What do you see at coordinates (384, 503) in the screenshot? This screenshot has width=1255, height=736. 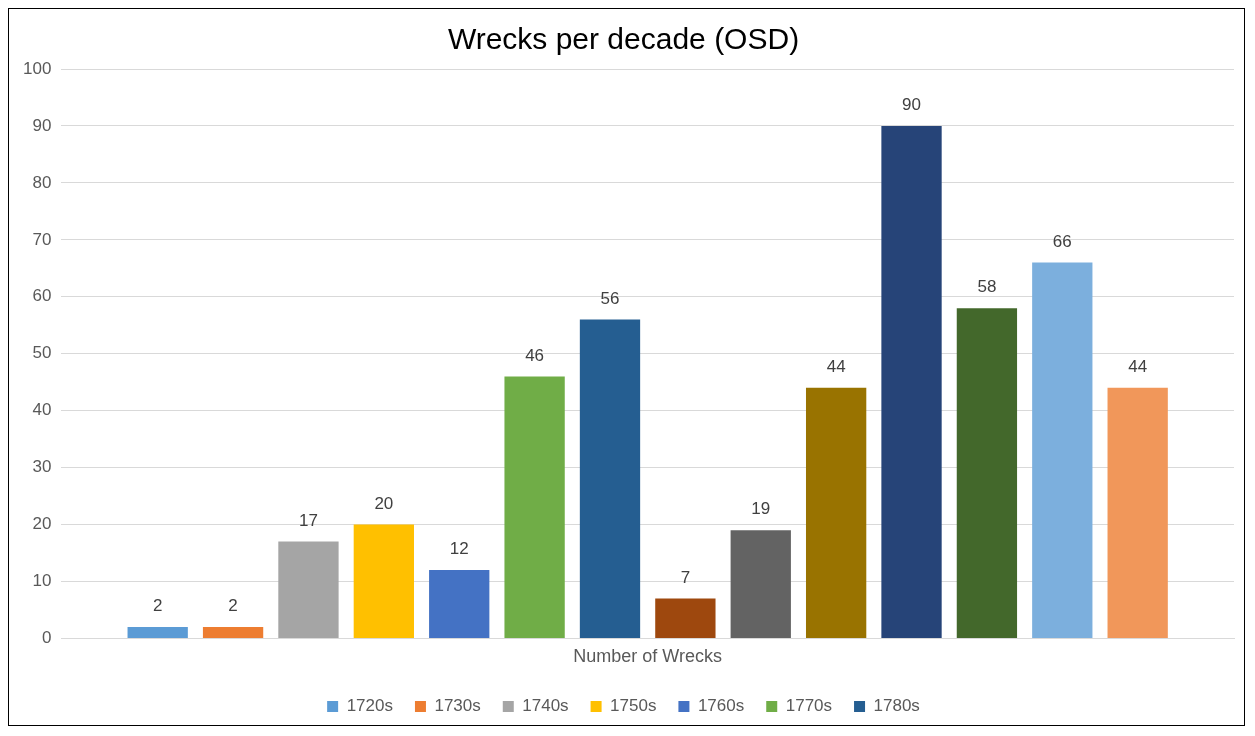 I see `data-label: 20` at bounding box center [384, 503].